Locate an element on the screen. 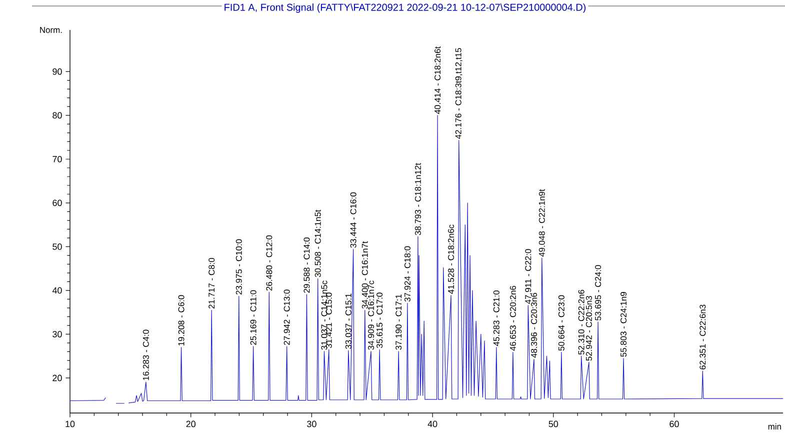 The image size is (785, 433). annotation: 16.283 - C4:0 is located at coordinates (145, 355).